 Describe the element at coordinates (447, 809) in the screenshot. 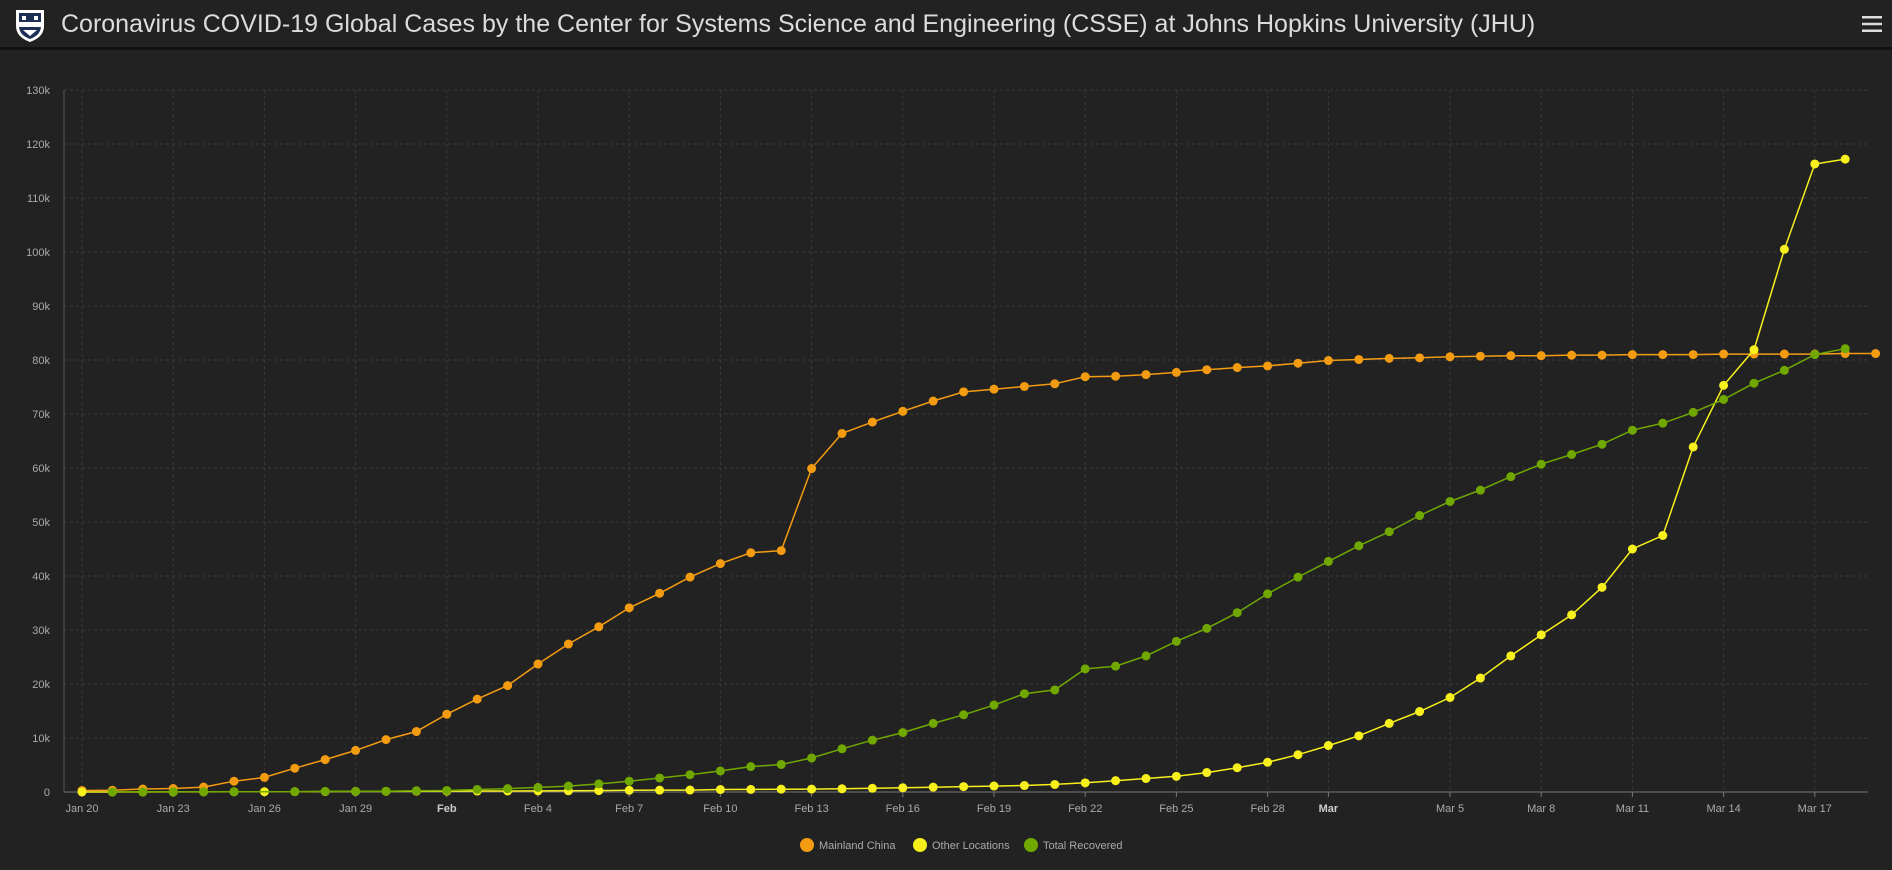

I see `x-tick-label: Feb` at that location.